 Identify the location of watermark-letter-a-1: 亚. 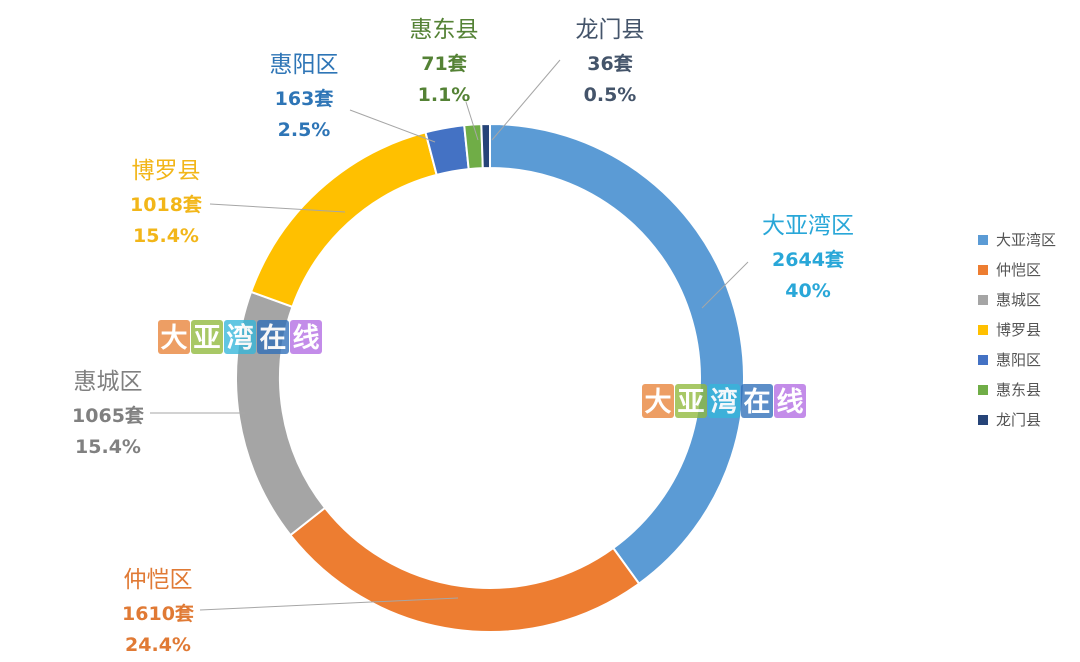
(207, 338).